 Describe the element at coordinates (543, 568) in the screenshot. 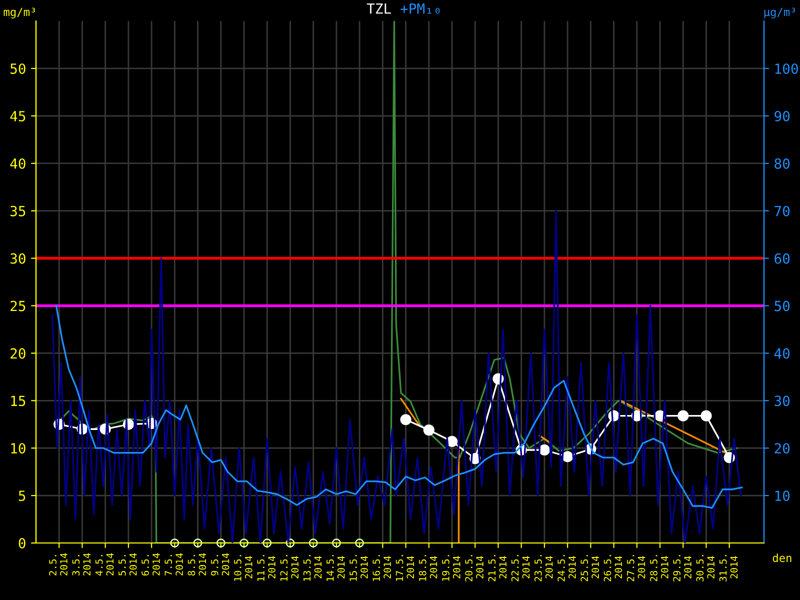

I see `x-tick-label: 23.5. 2014` at that location.